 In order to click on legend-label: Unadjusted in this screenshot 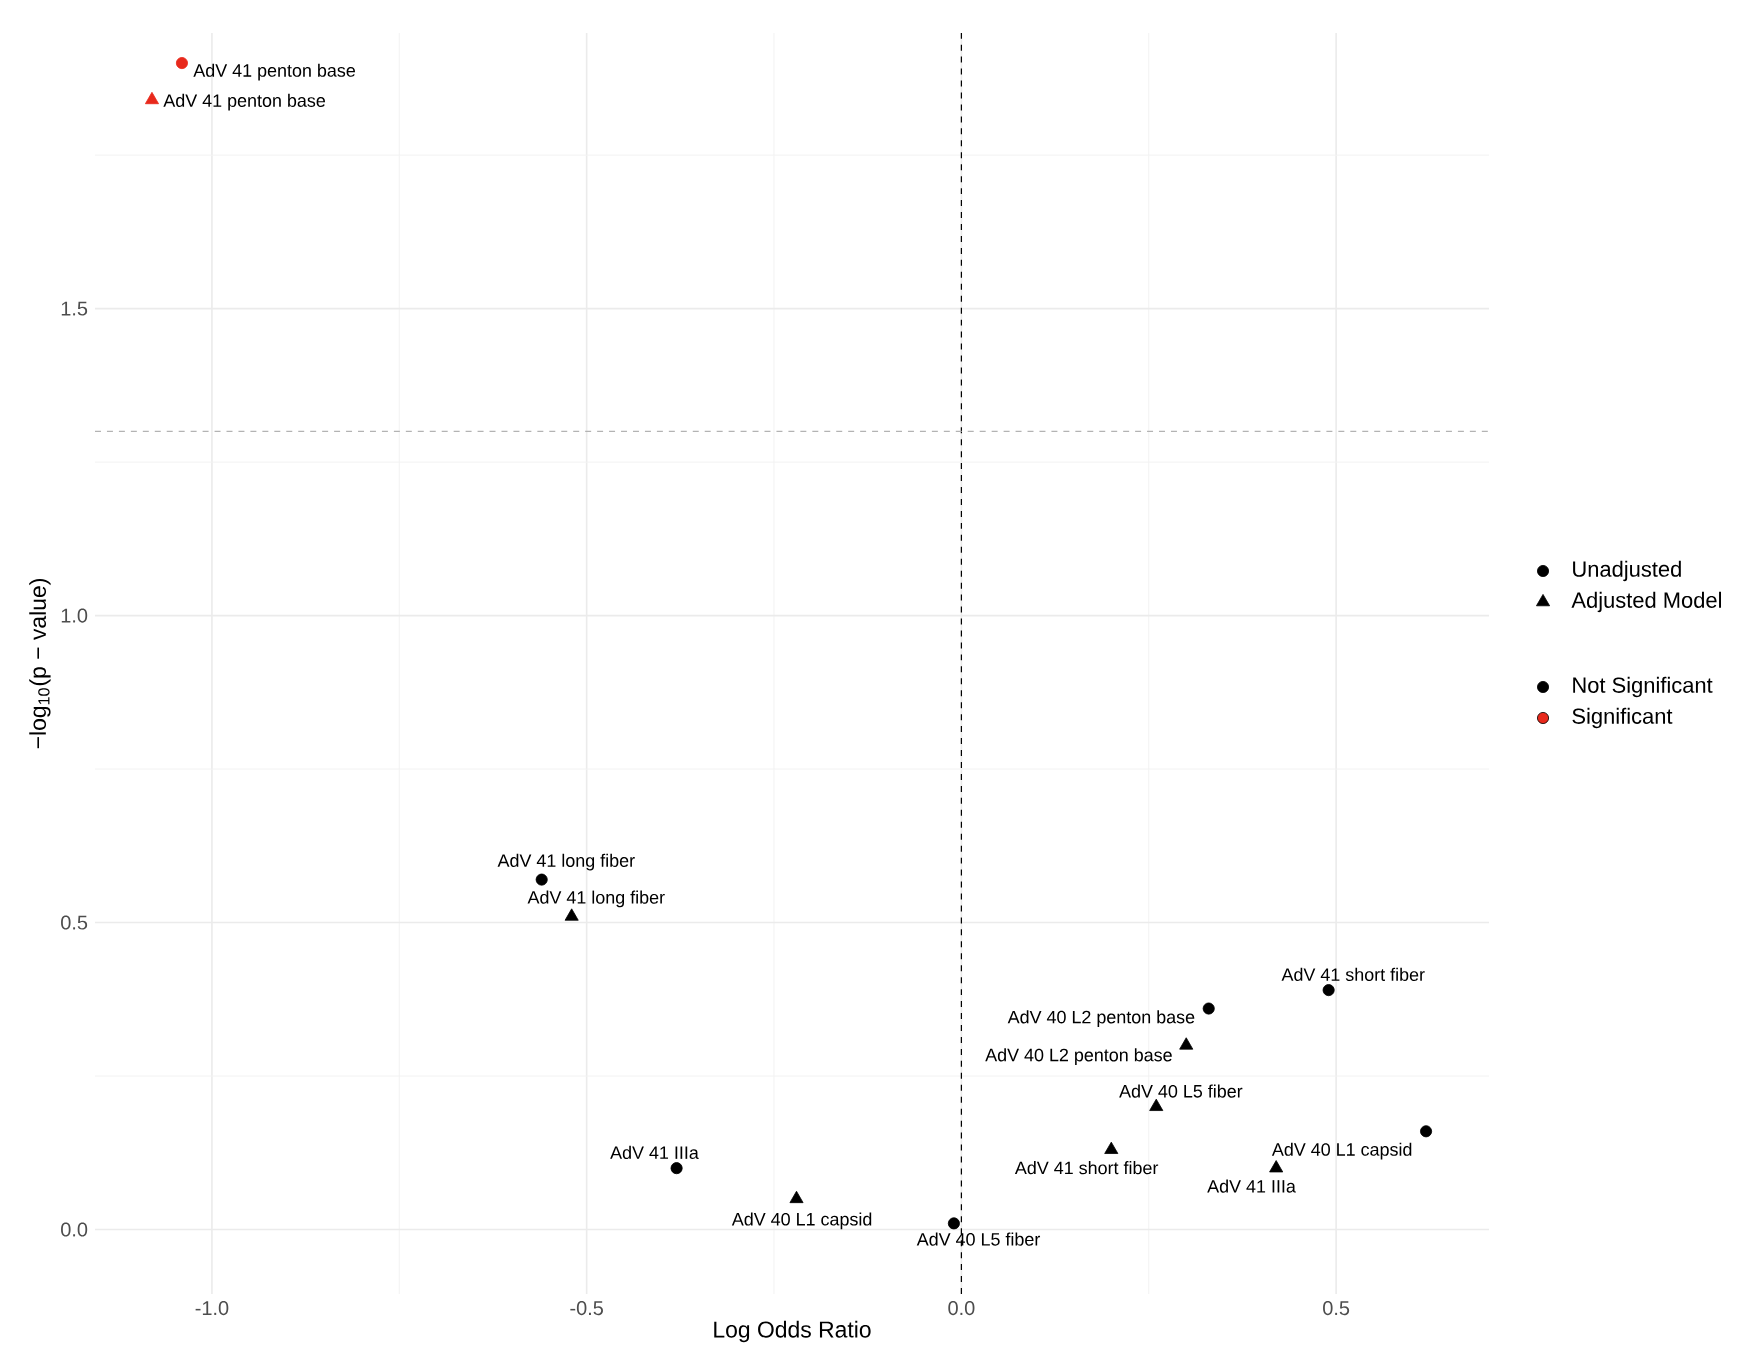, I will do `click(1627, 571)`.